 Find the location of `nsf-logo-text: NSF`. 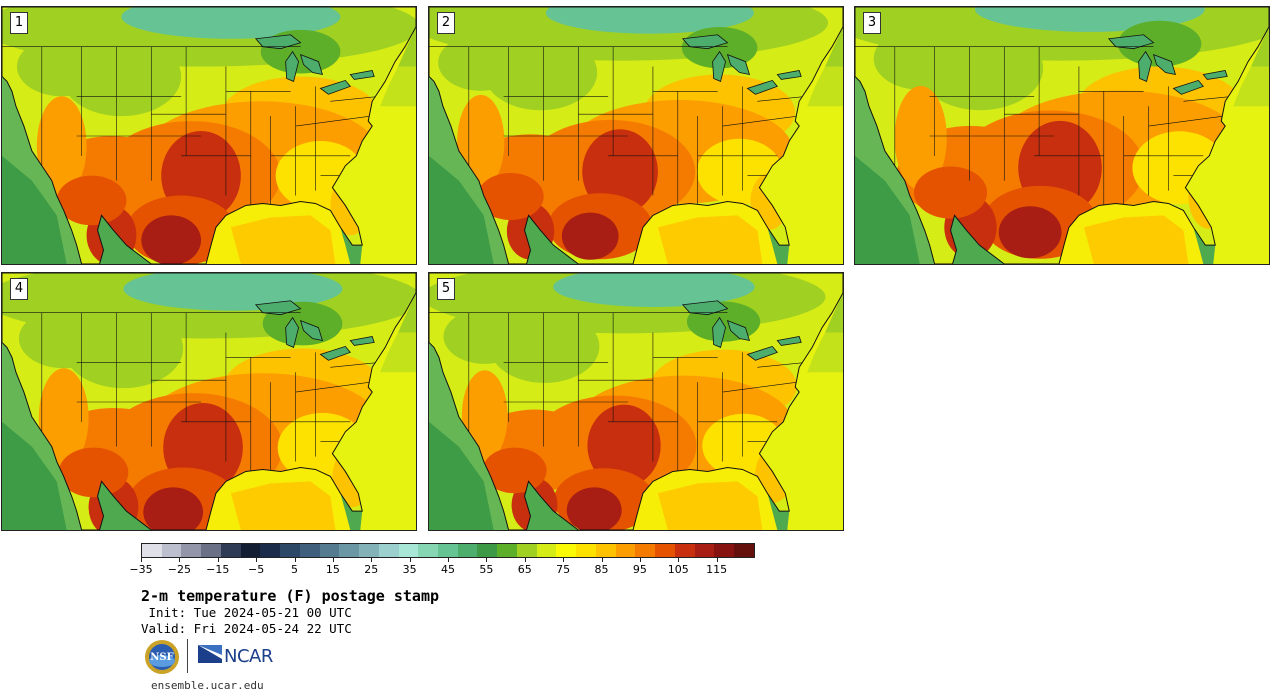

nsf-logo-text: NSF is located at coordinates (161, 657).